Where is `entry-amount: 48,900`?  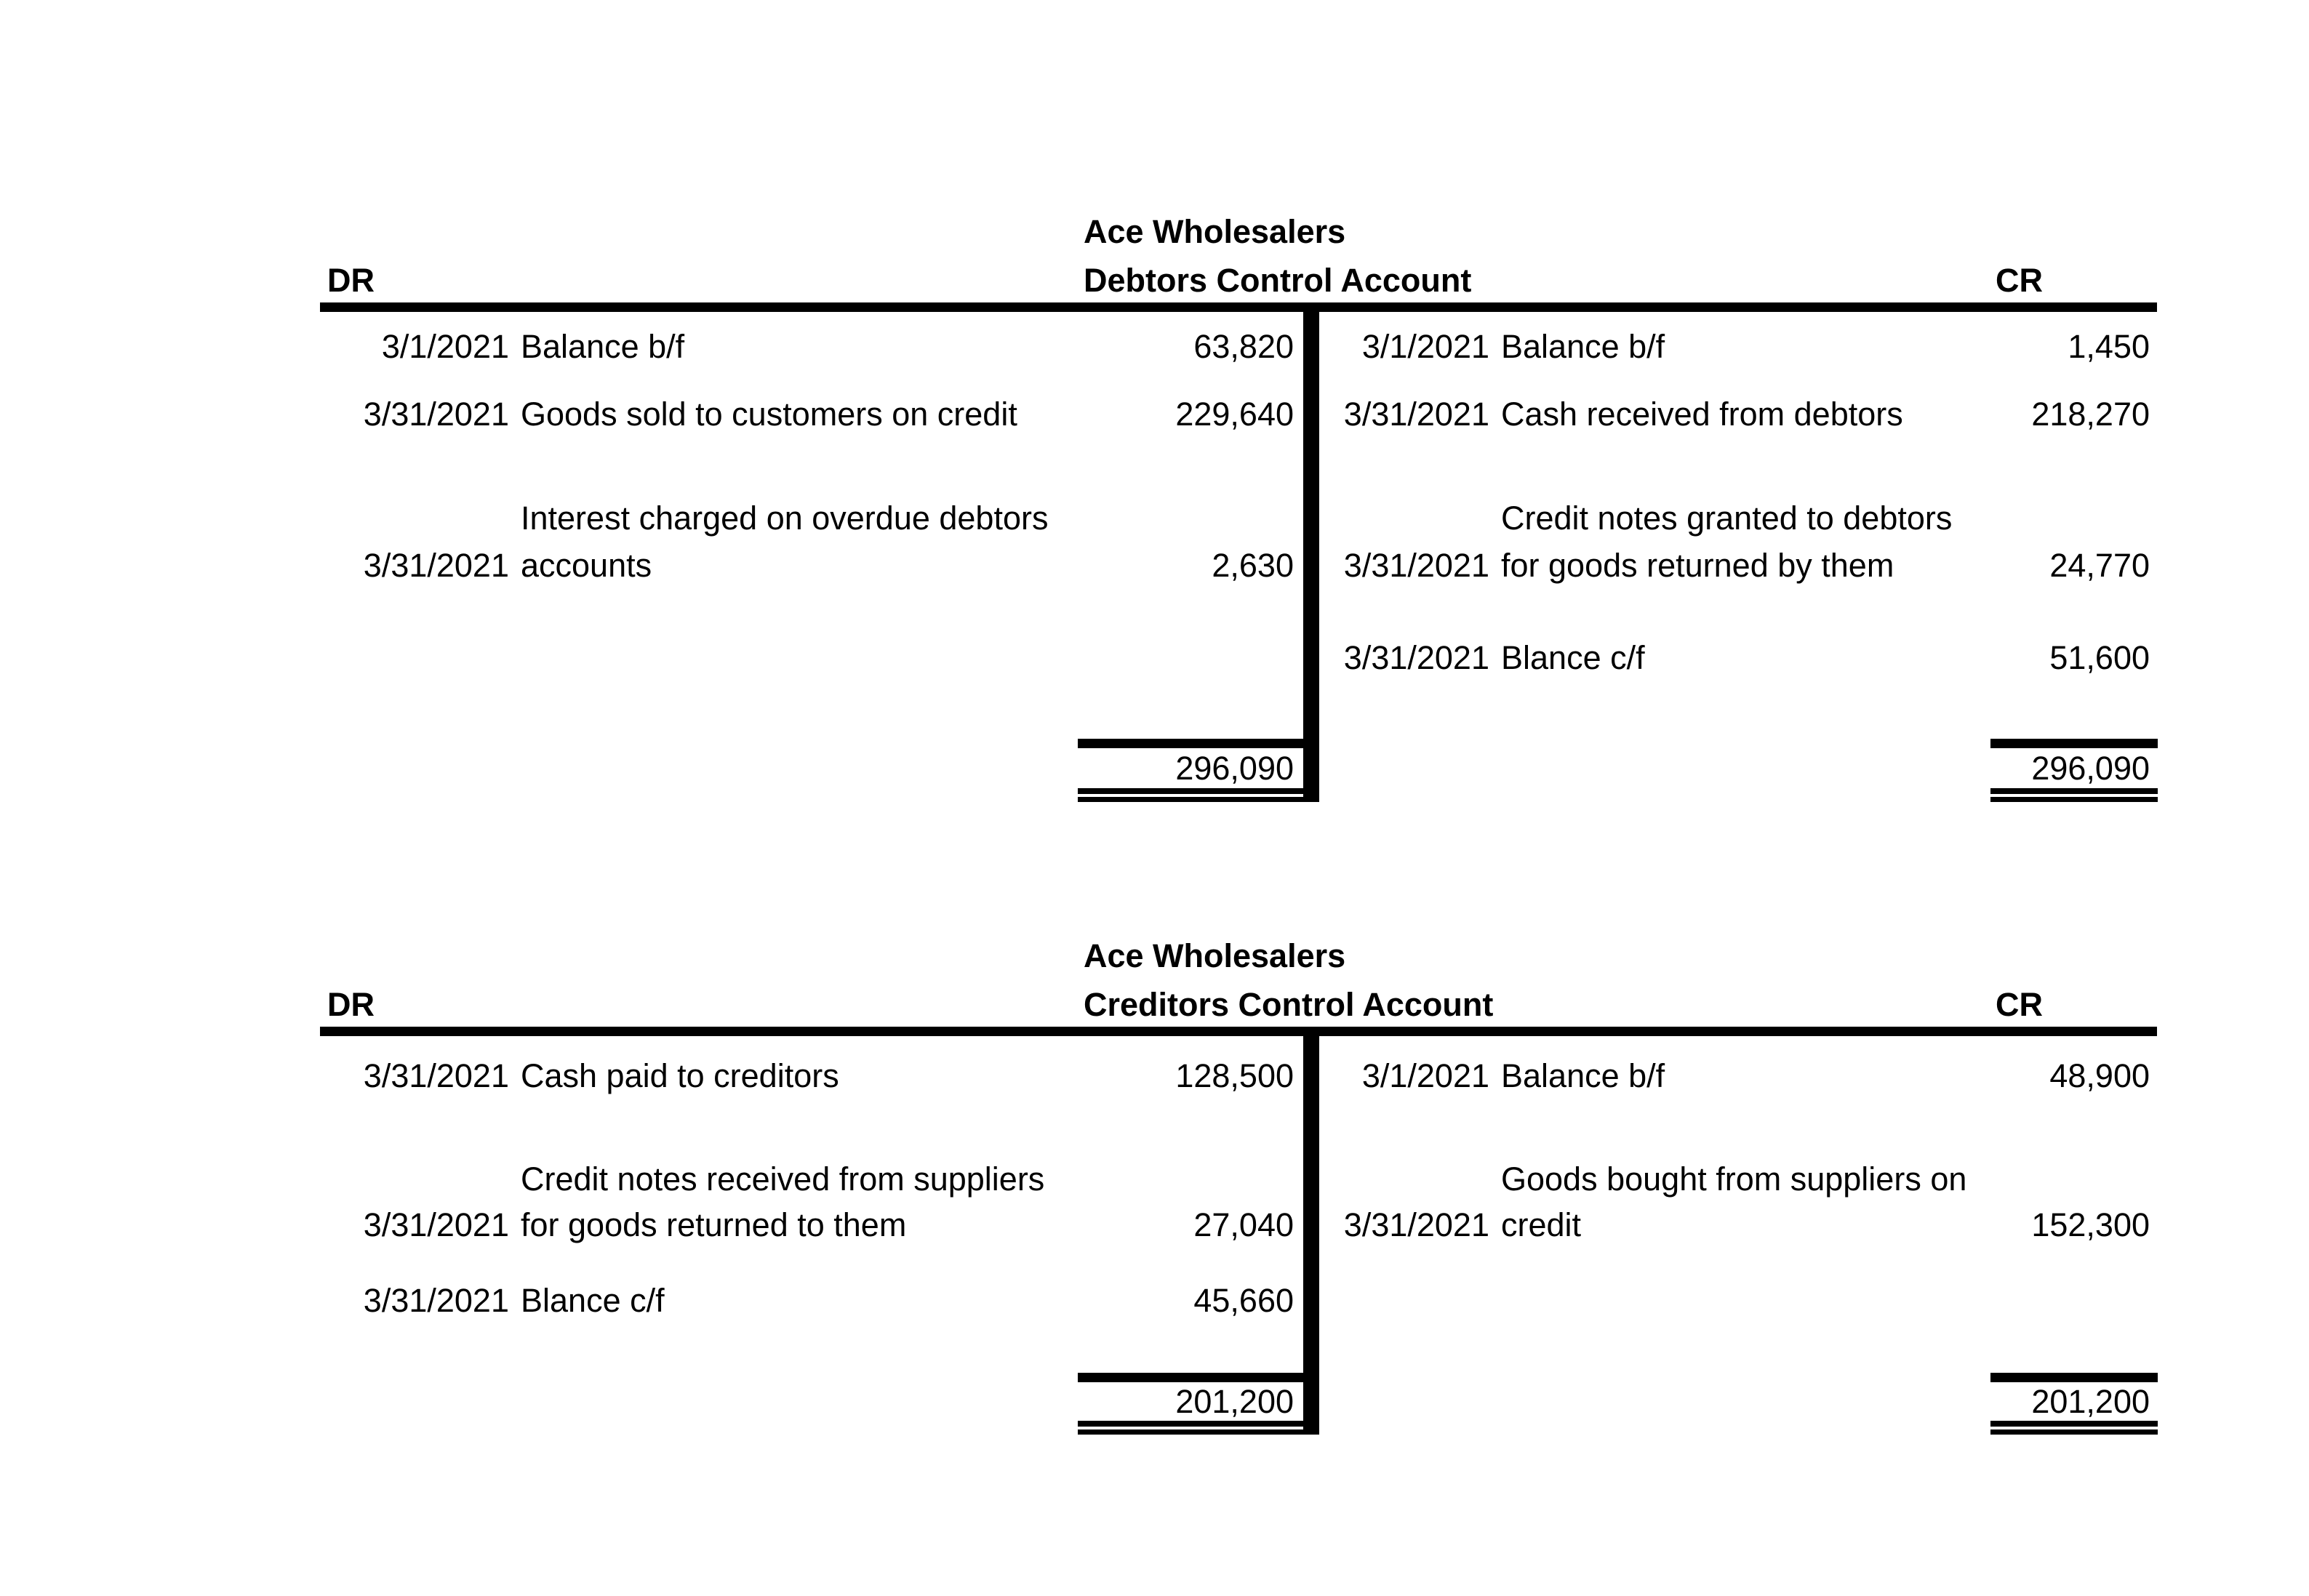 entry-amount: 48,900 is located at coordinates (2099, 1075).